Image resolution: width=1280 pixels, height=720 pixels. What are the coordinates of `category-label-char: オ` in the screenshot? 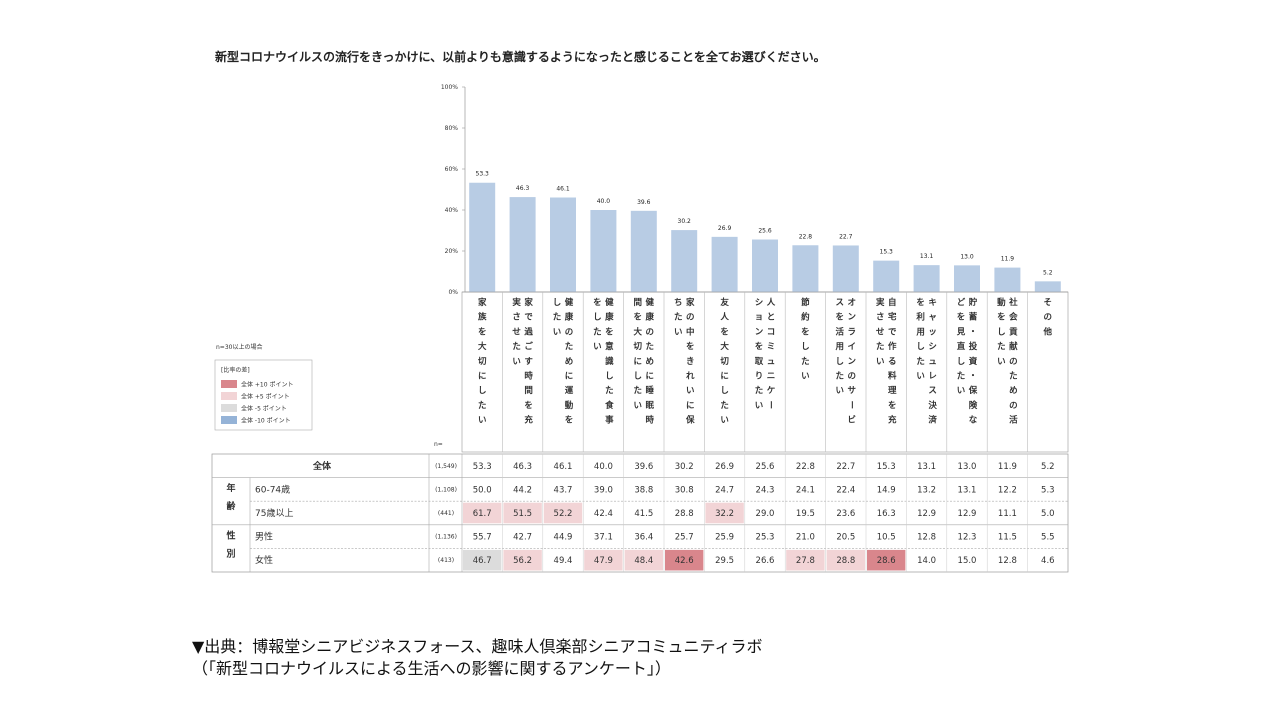 It's located at (852, 303).